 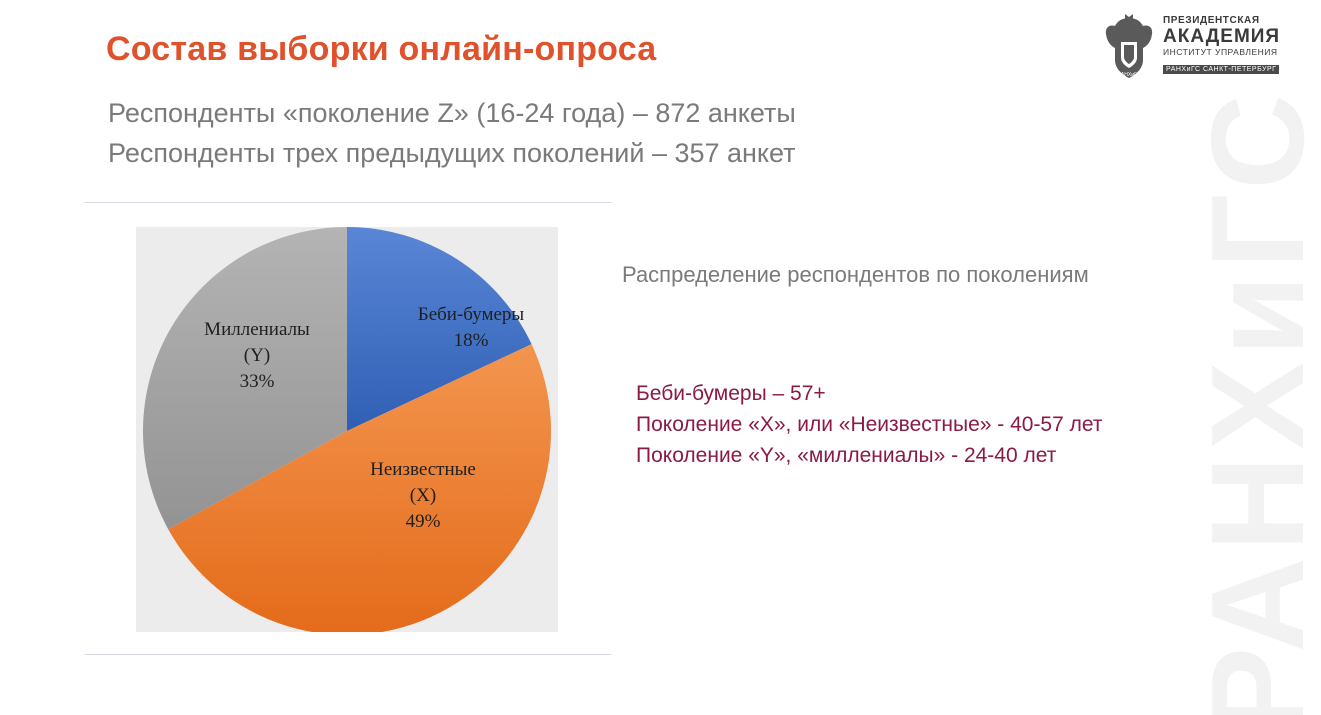 I want to click on divider-bottom, so click(x=348, y=654).